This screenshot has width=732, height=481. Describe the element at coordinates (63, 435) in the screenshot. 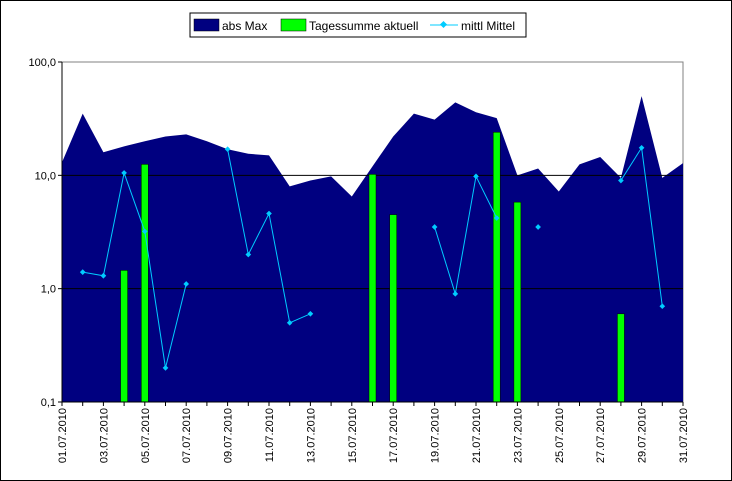

I see `x-tick-label-0: 01.07.2010` at that location.